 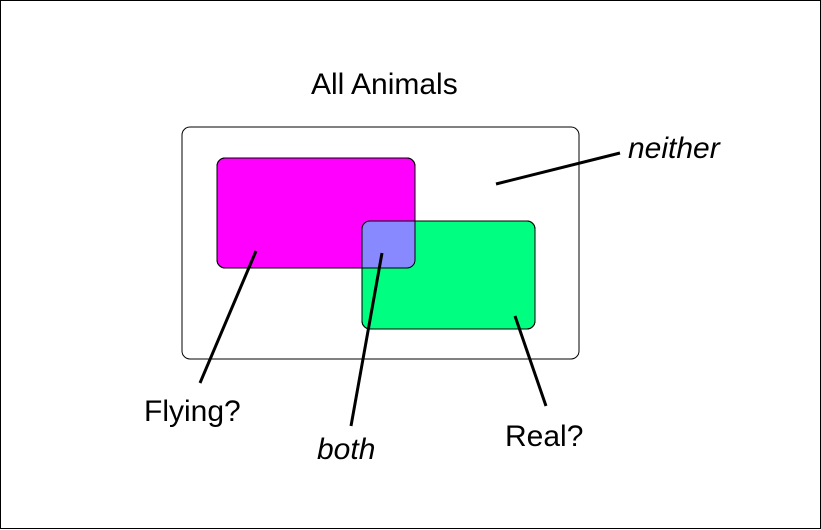 I want to click on real-set-outline, so click(x=448, y=275).